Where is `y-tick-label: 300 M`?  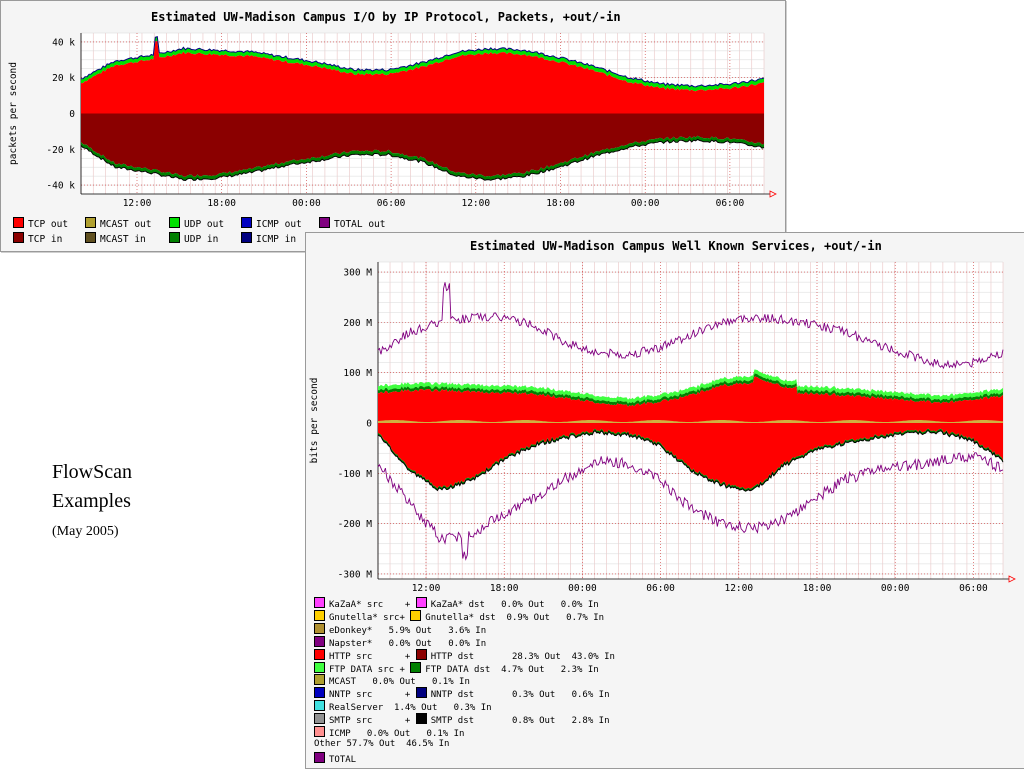 y-tick-label: 300 M is located at coordinates (357, 273).